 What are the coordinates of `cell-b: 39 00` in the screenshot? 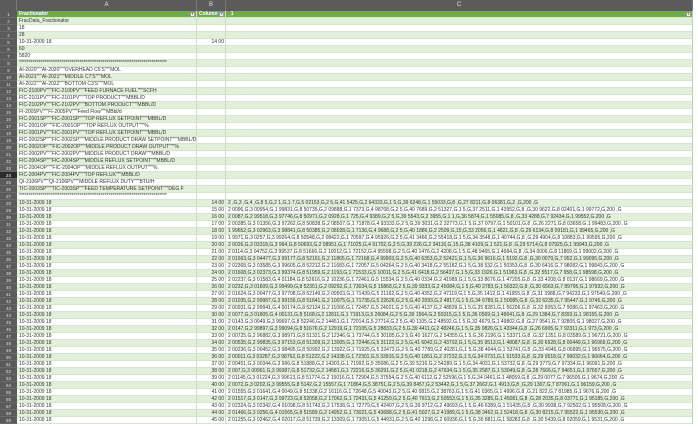 It's located at (211, 378).